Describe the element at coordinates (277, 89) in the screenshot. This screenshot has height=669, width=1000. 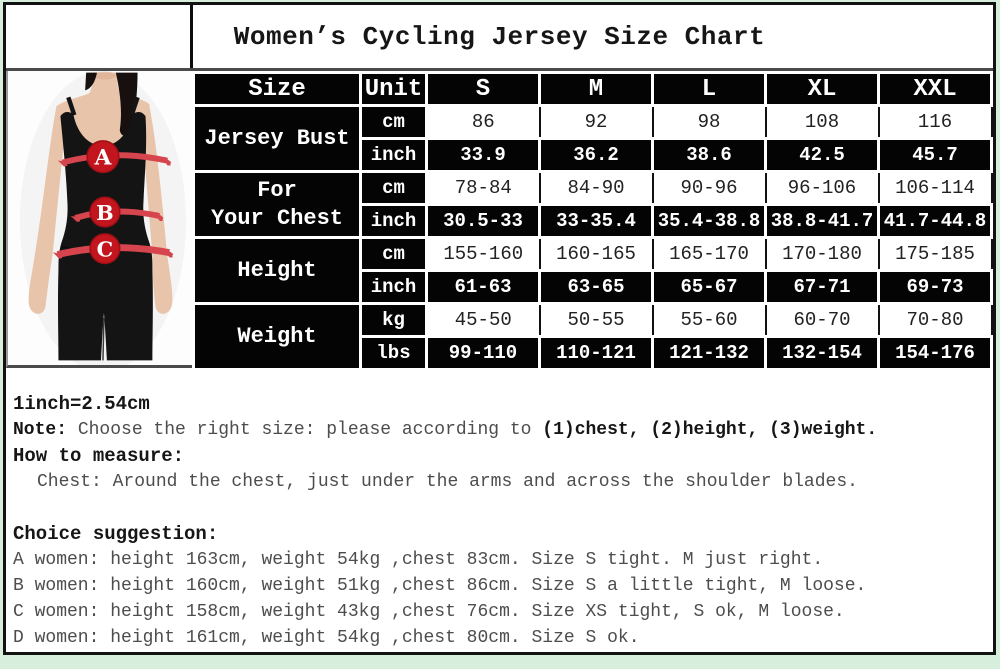
I see `col-header-size: Size` at that location.